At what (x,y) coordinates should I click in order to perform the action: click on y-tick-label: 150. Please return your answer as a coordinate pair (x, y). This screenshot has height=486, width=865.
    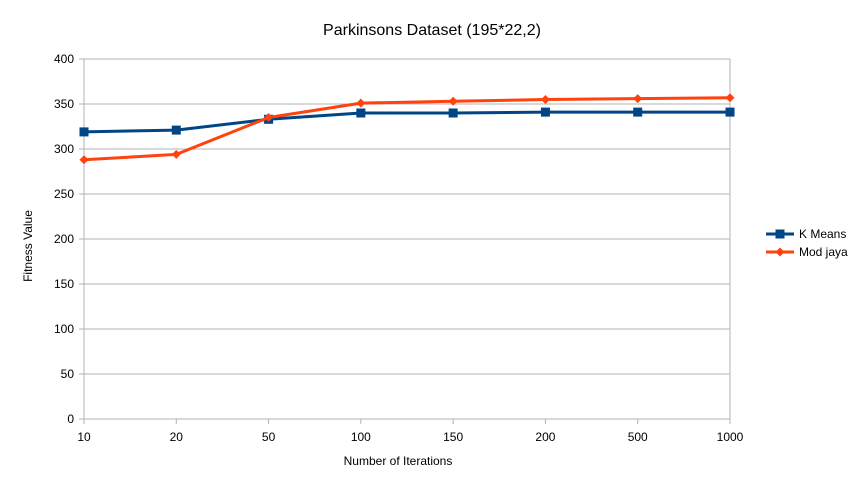
    Looking at the image, I should click on (64, 284).